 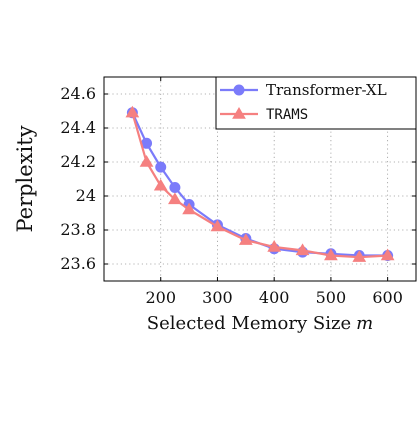 What do you see at coordinates (264, 115) in the screenshot?
I see `legend-entry: TRAMS` at bounding box center [264, 115].